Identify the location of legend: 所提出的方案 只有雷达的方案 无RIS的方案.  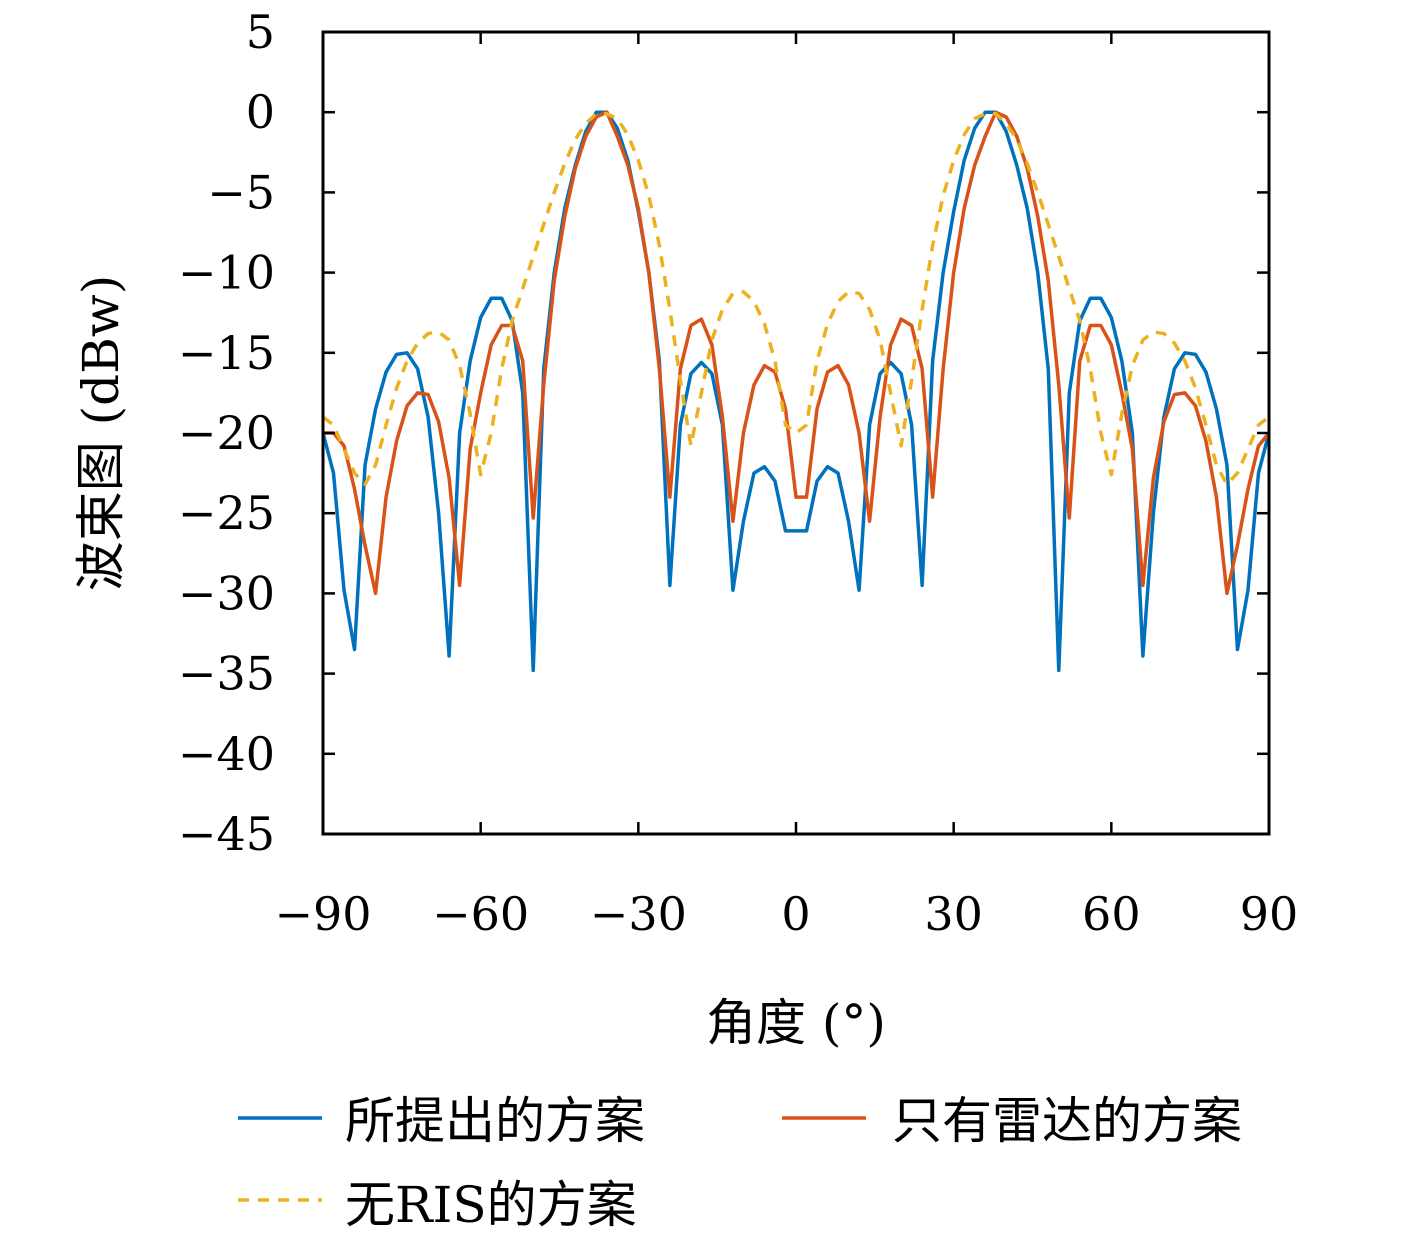
(740, 1163).